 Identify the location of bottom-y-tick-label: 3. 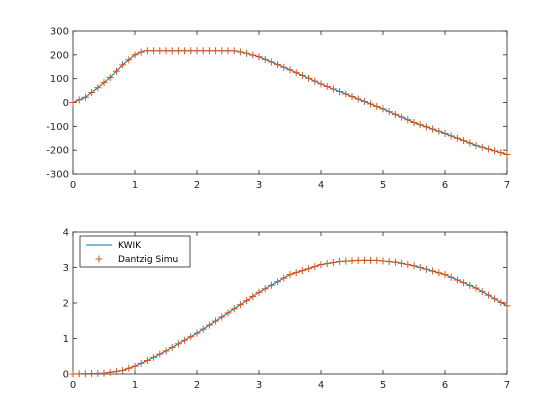
(66, 268).